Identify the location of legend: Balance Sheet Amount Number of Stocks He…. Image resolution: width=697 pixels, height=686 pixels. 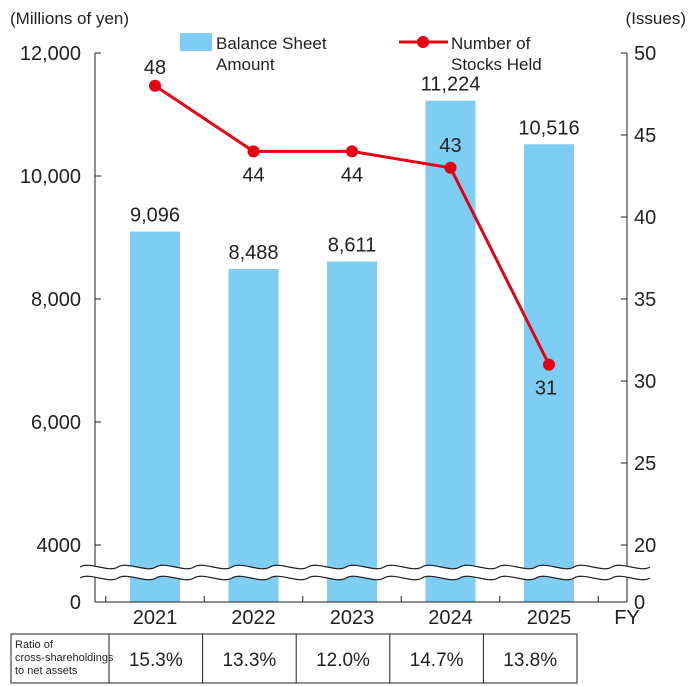
(361, 53).